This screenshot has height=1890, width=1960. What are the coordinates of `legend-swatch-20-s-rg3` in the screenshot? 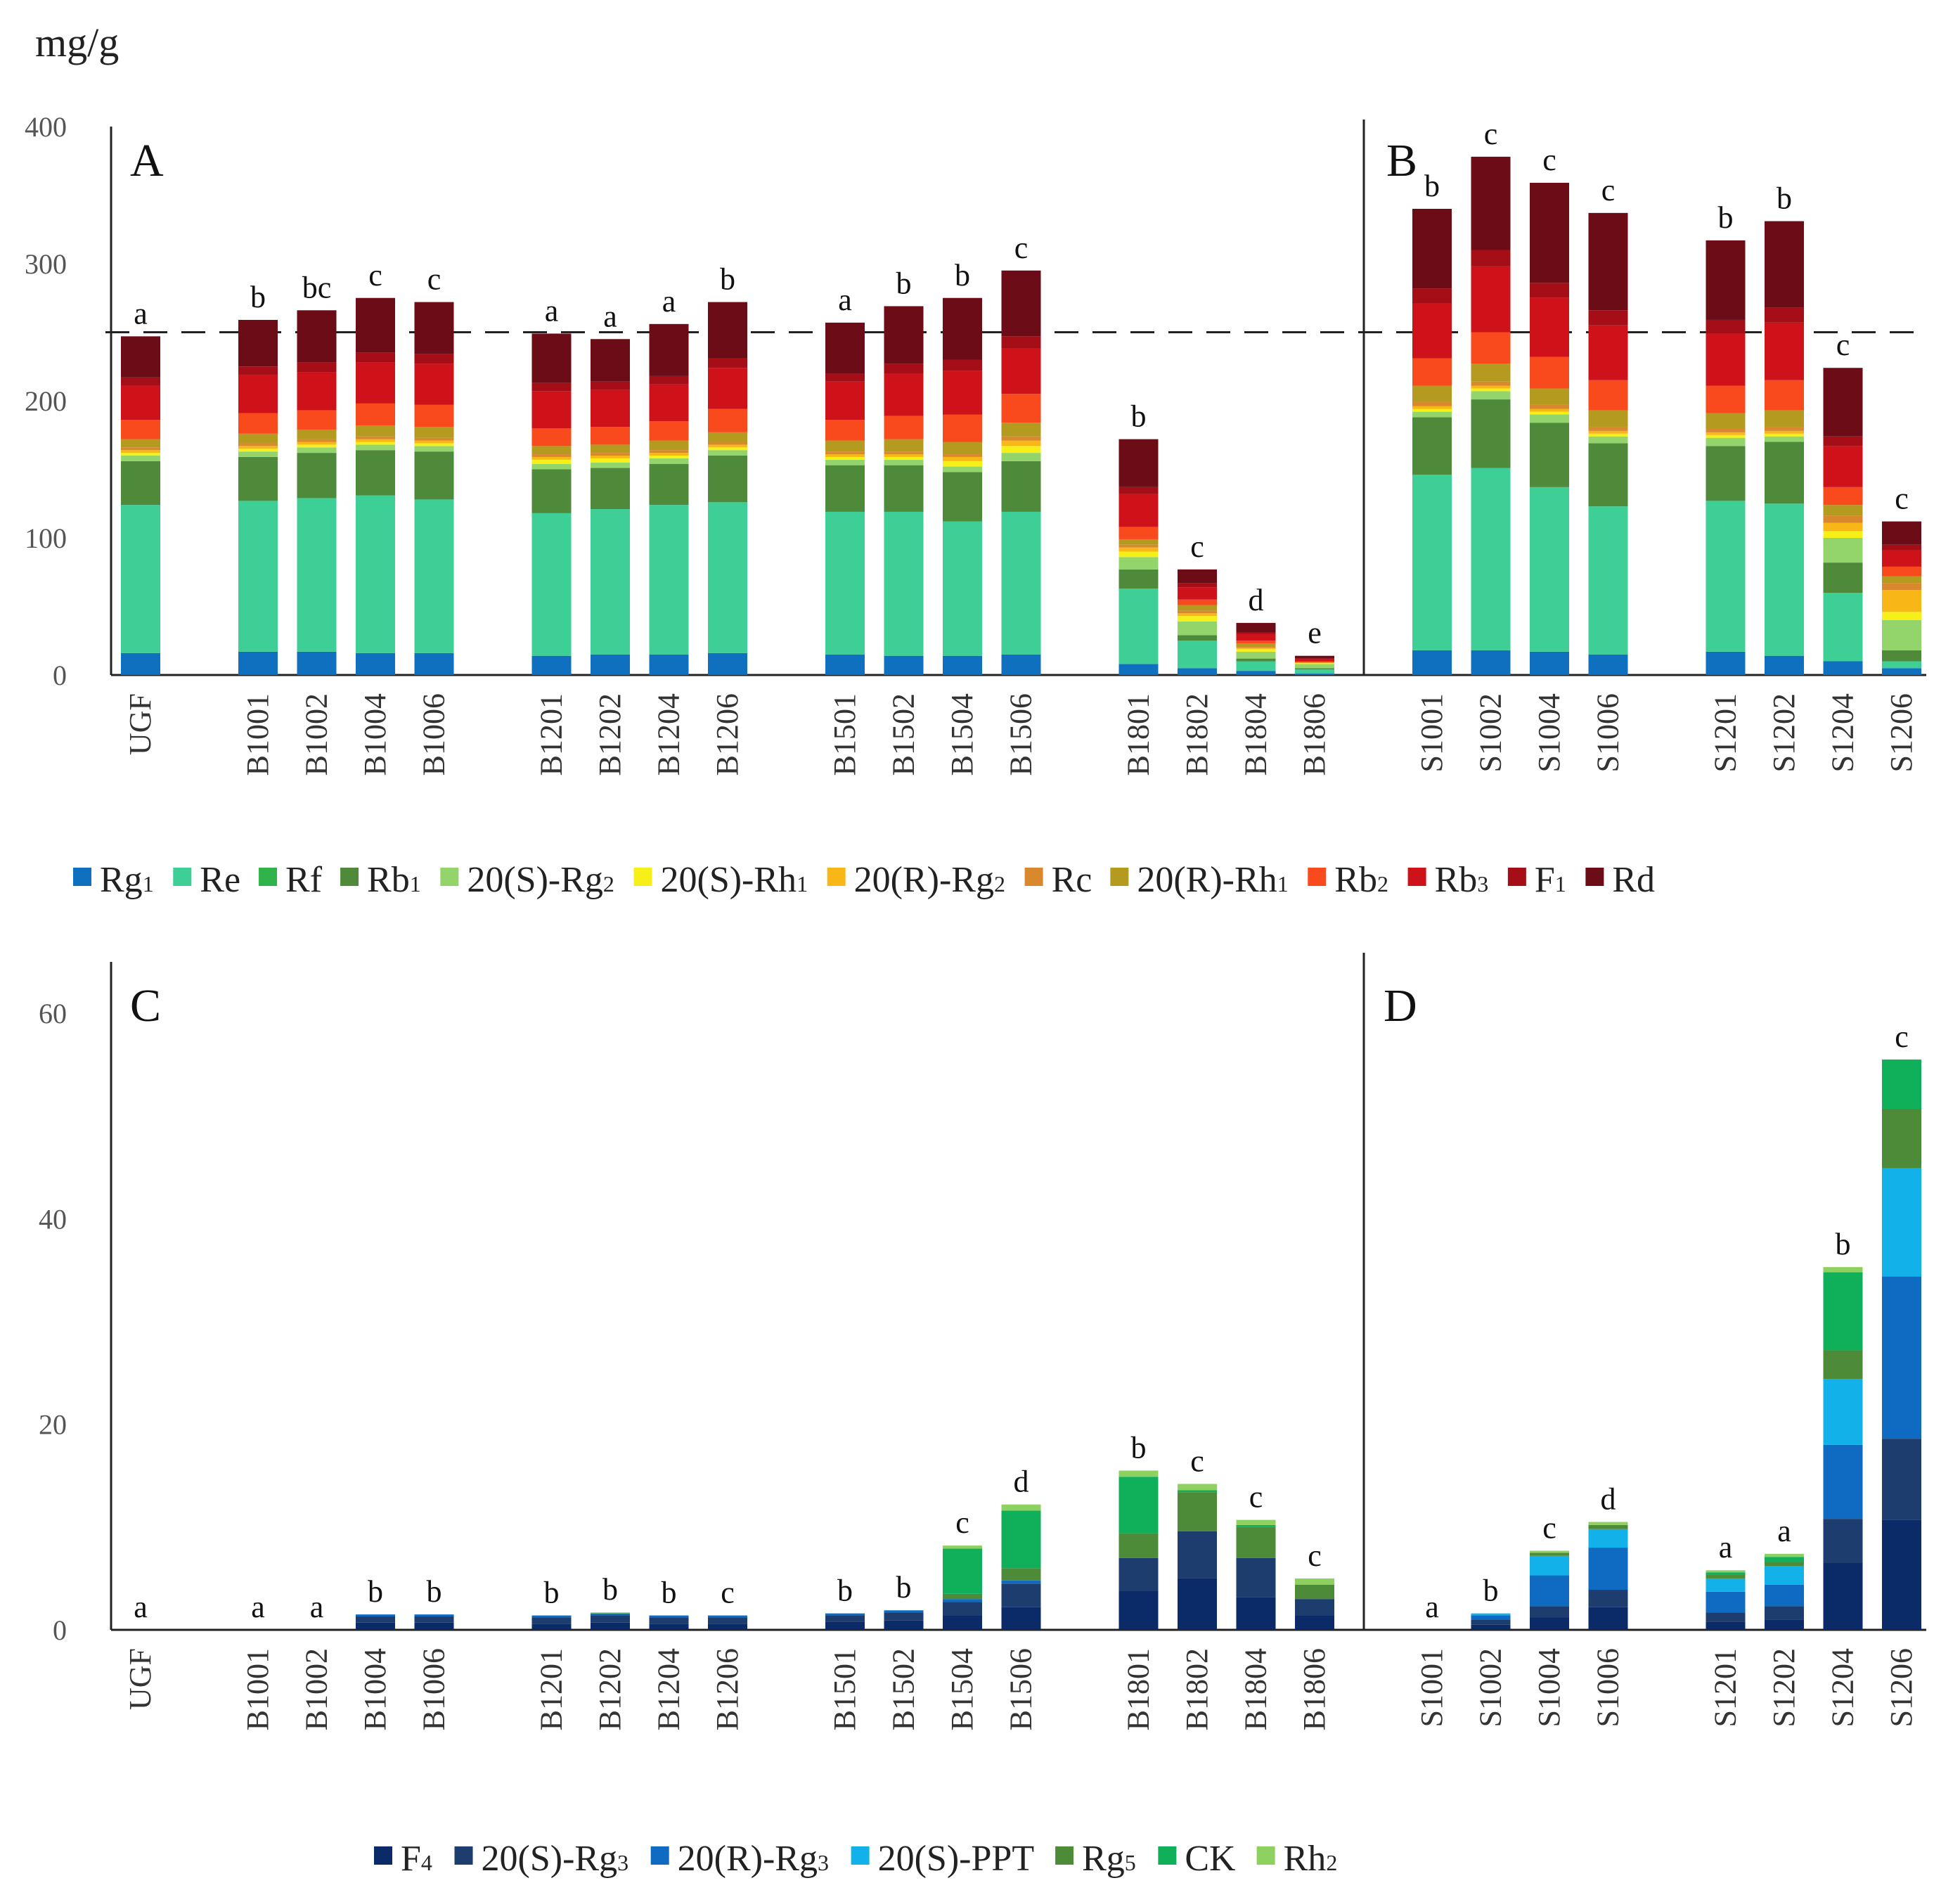 It's located at (463, 1855).